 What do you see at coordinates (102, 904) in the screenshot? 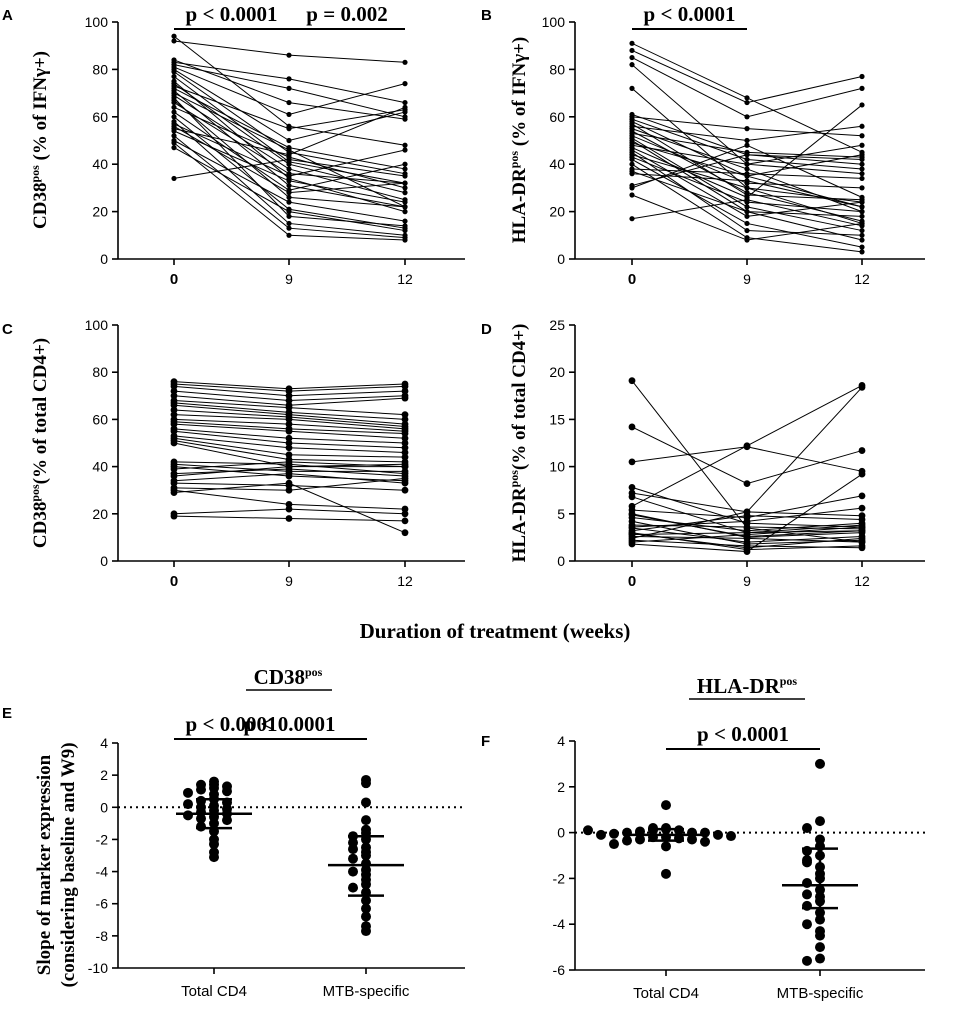
I see `y-tick-label: -6` at bounding box center [102, 904].